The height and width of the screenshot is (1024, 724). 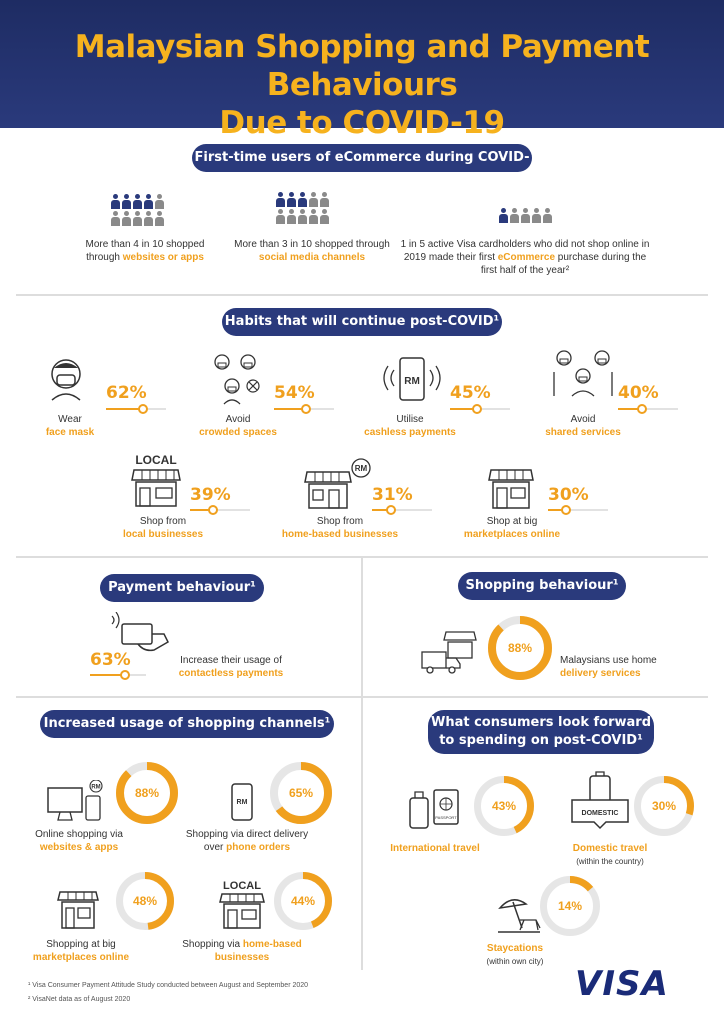 I want to click on channel-ring-phone-value: 65%, so click(x=301, y=793).